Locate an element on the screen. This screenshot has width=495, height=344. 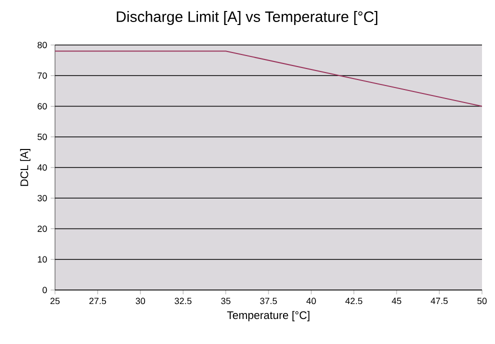
y-tick-label: 60 is located at coordinates (42, 106).